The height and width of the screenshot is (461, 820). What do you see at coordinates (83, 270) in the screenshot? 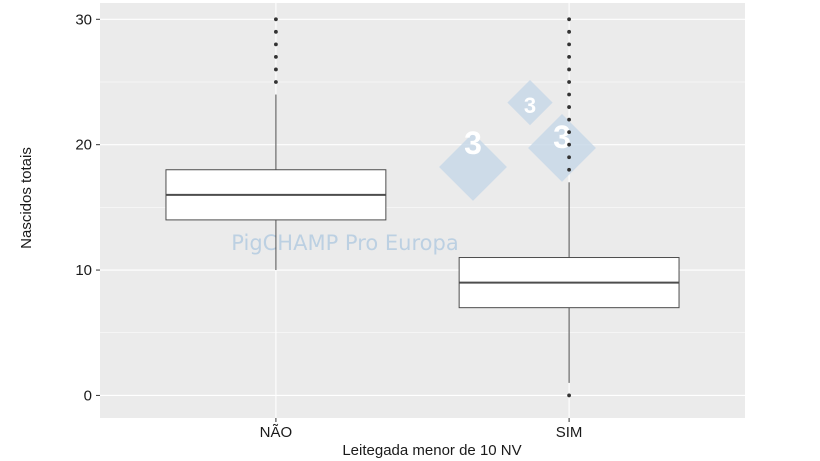
I see `y-tick-label: 10` at bounding box center [83, 270].